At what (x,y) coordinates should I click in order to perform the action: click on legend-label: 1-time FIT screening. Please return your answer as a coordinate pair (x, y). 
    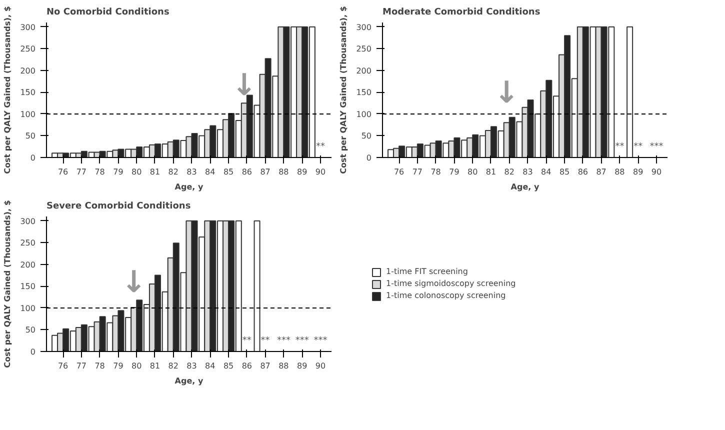
    Looking at the image, I should click on (427, 271).